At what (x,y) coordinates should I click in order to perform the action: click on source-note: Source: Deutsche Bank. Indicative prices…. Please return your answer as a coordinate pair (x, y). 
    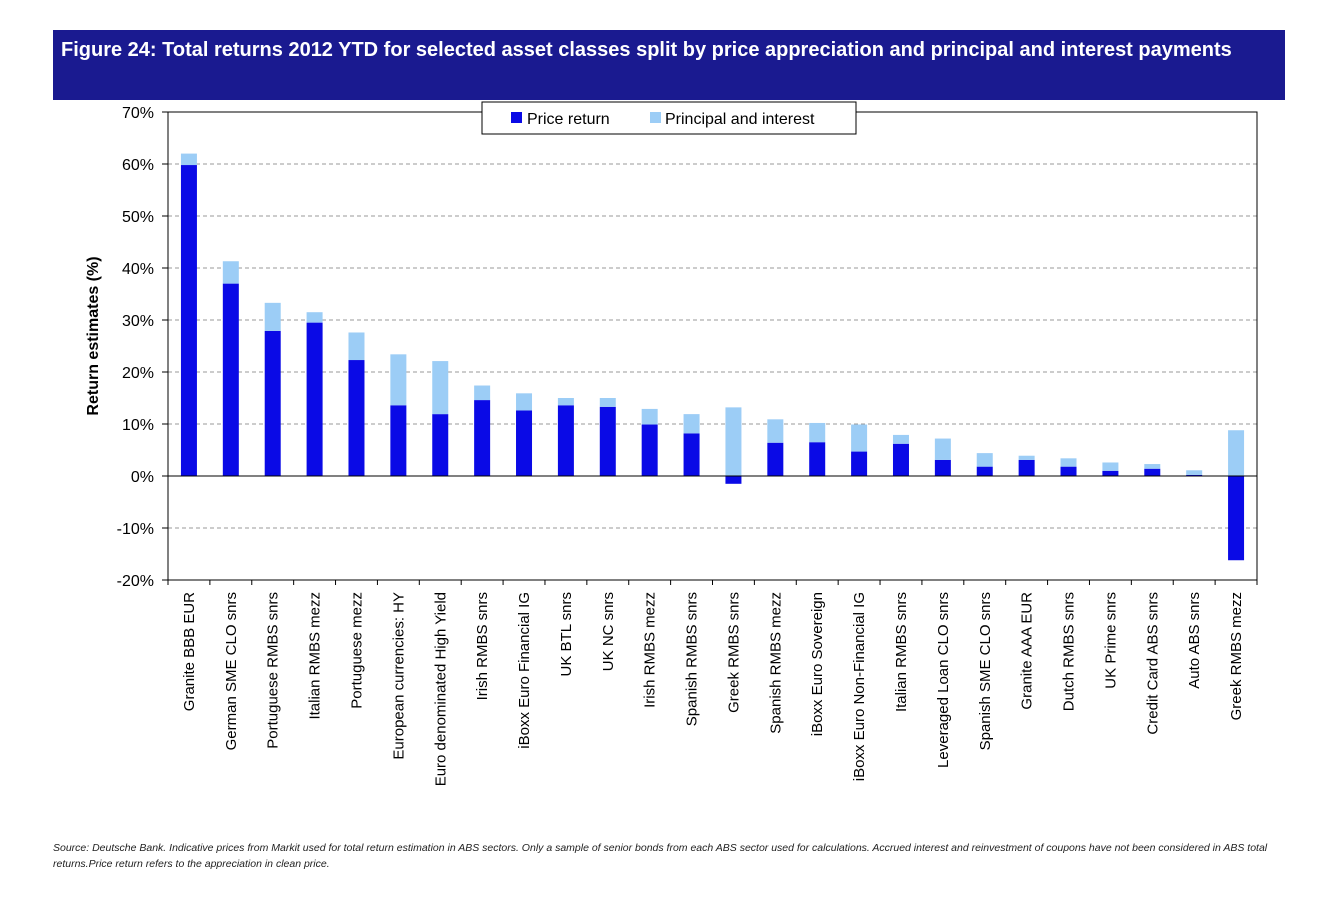
    Looking at the image, I should click on (660, 856).